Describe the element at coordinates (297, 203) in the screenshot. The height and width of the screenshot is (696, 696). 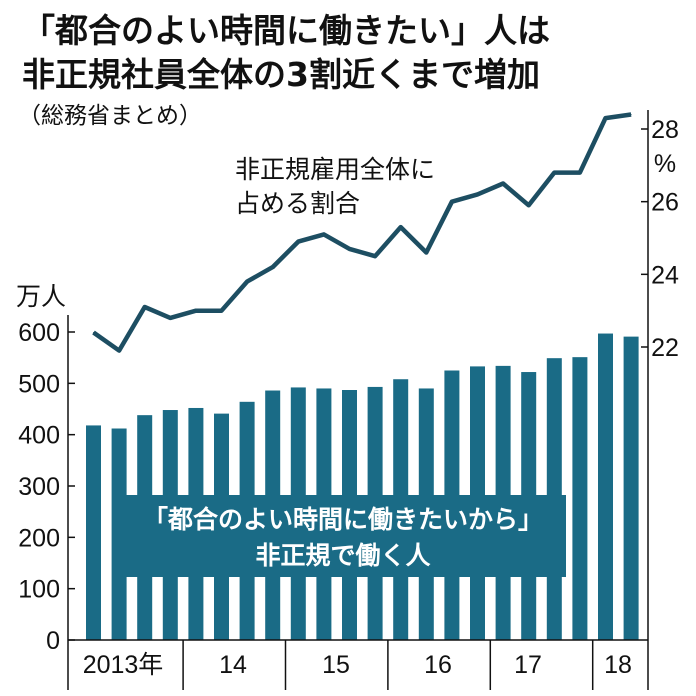
I see `line-series-label-line2: 占める割合` at that location.